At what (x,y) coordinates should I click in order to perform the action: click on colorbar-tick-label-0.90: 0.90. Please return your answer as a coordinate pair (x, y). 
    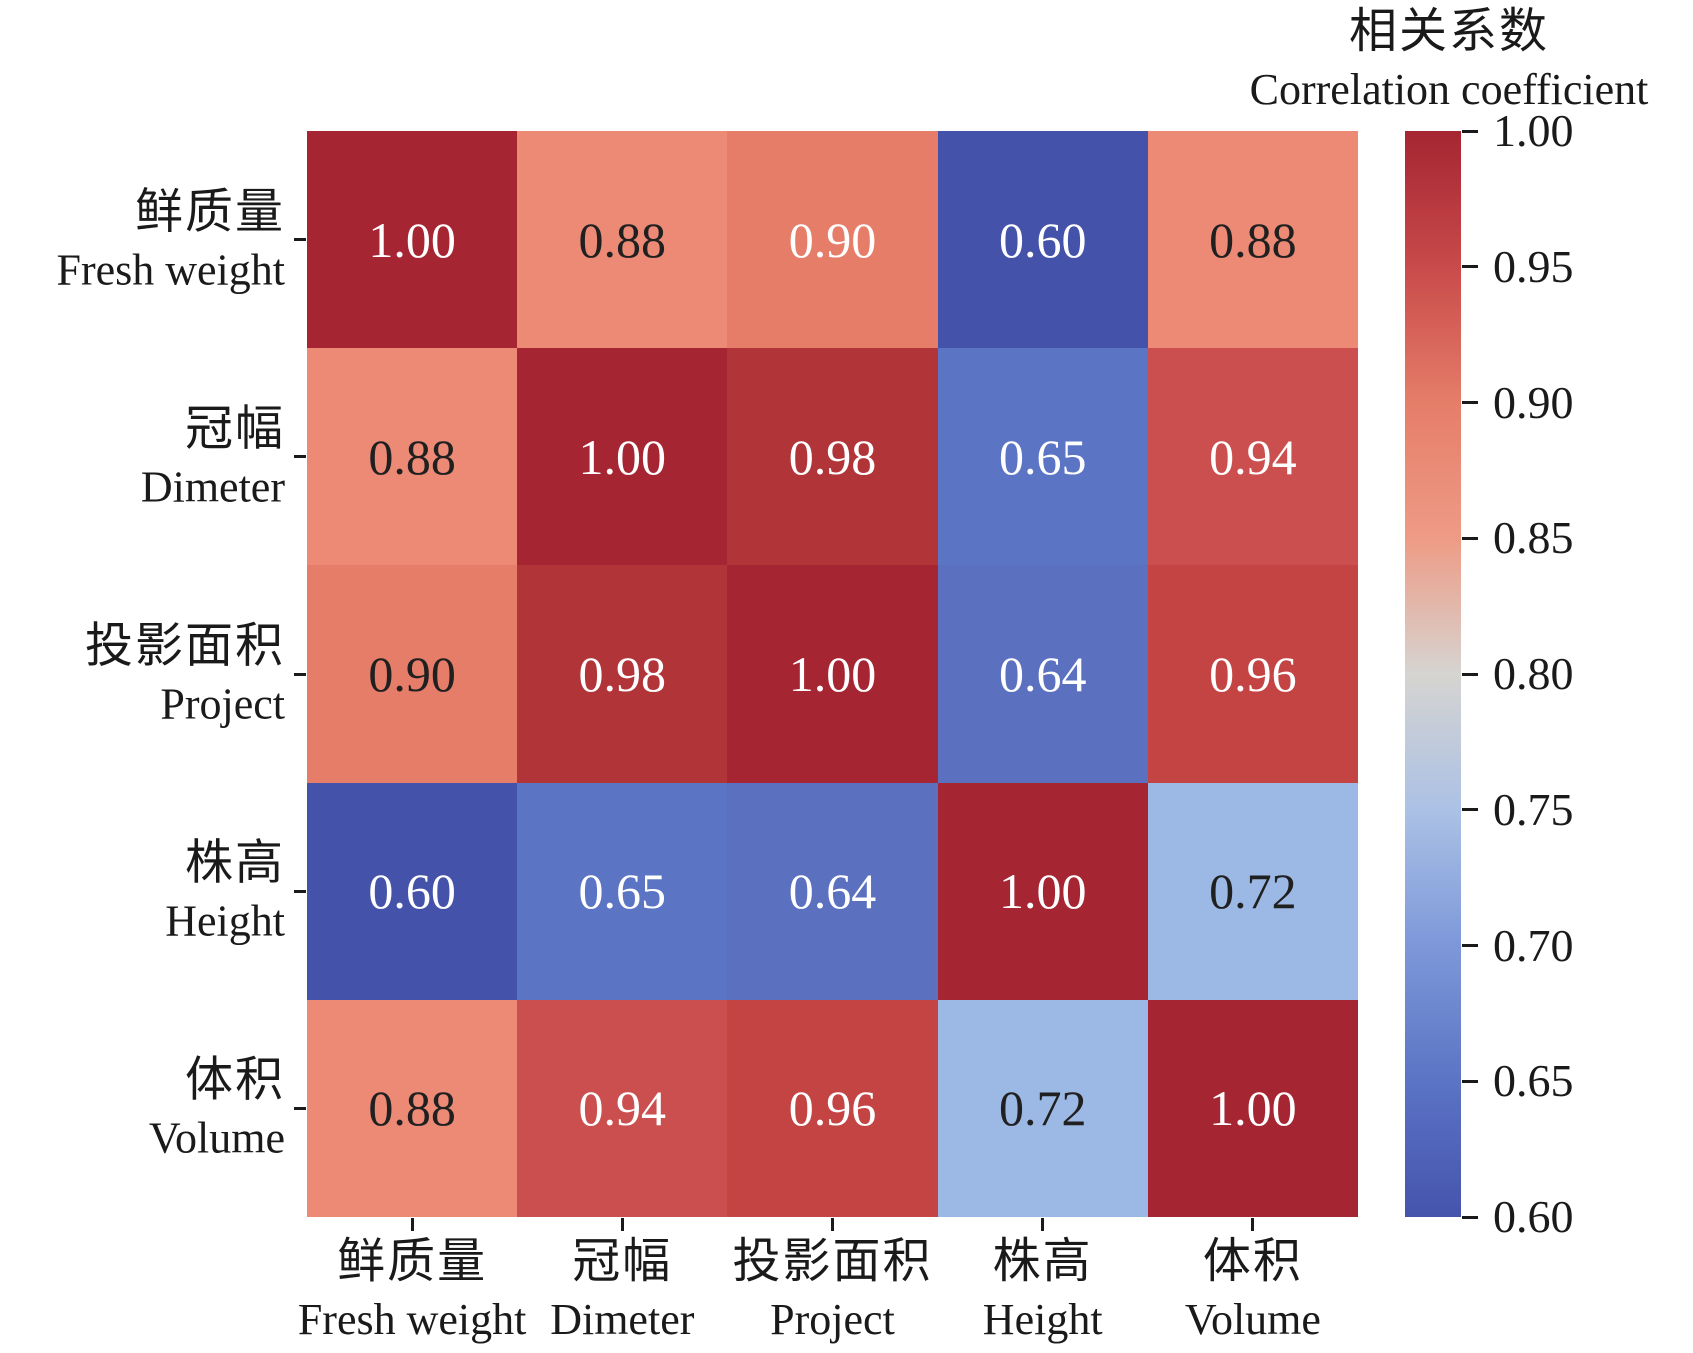
    Looking at the image, I should click on (1533, 402).